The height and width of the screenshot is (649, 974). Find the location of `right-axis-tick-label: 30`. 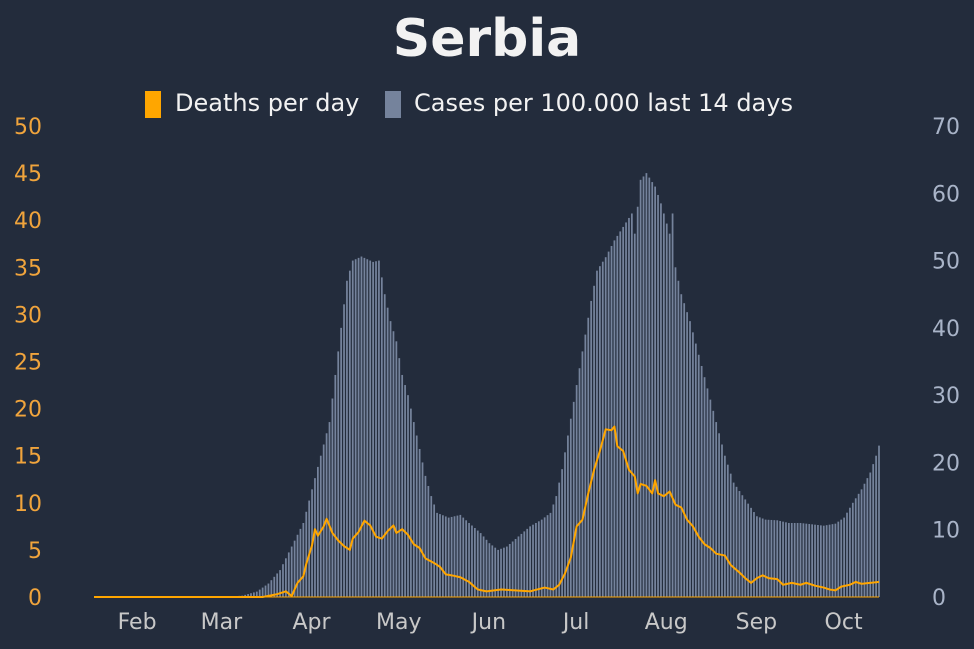

right-axis-tick-label: 30 is located at coordinates (946, 396).